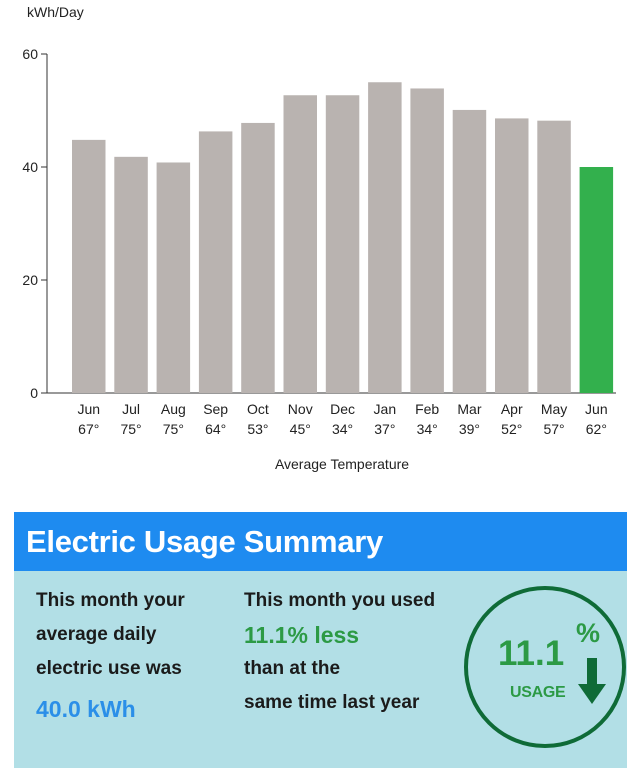 The image size is (627, 768). I want to click on month-label: Jan, so click(385, 409).